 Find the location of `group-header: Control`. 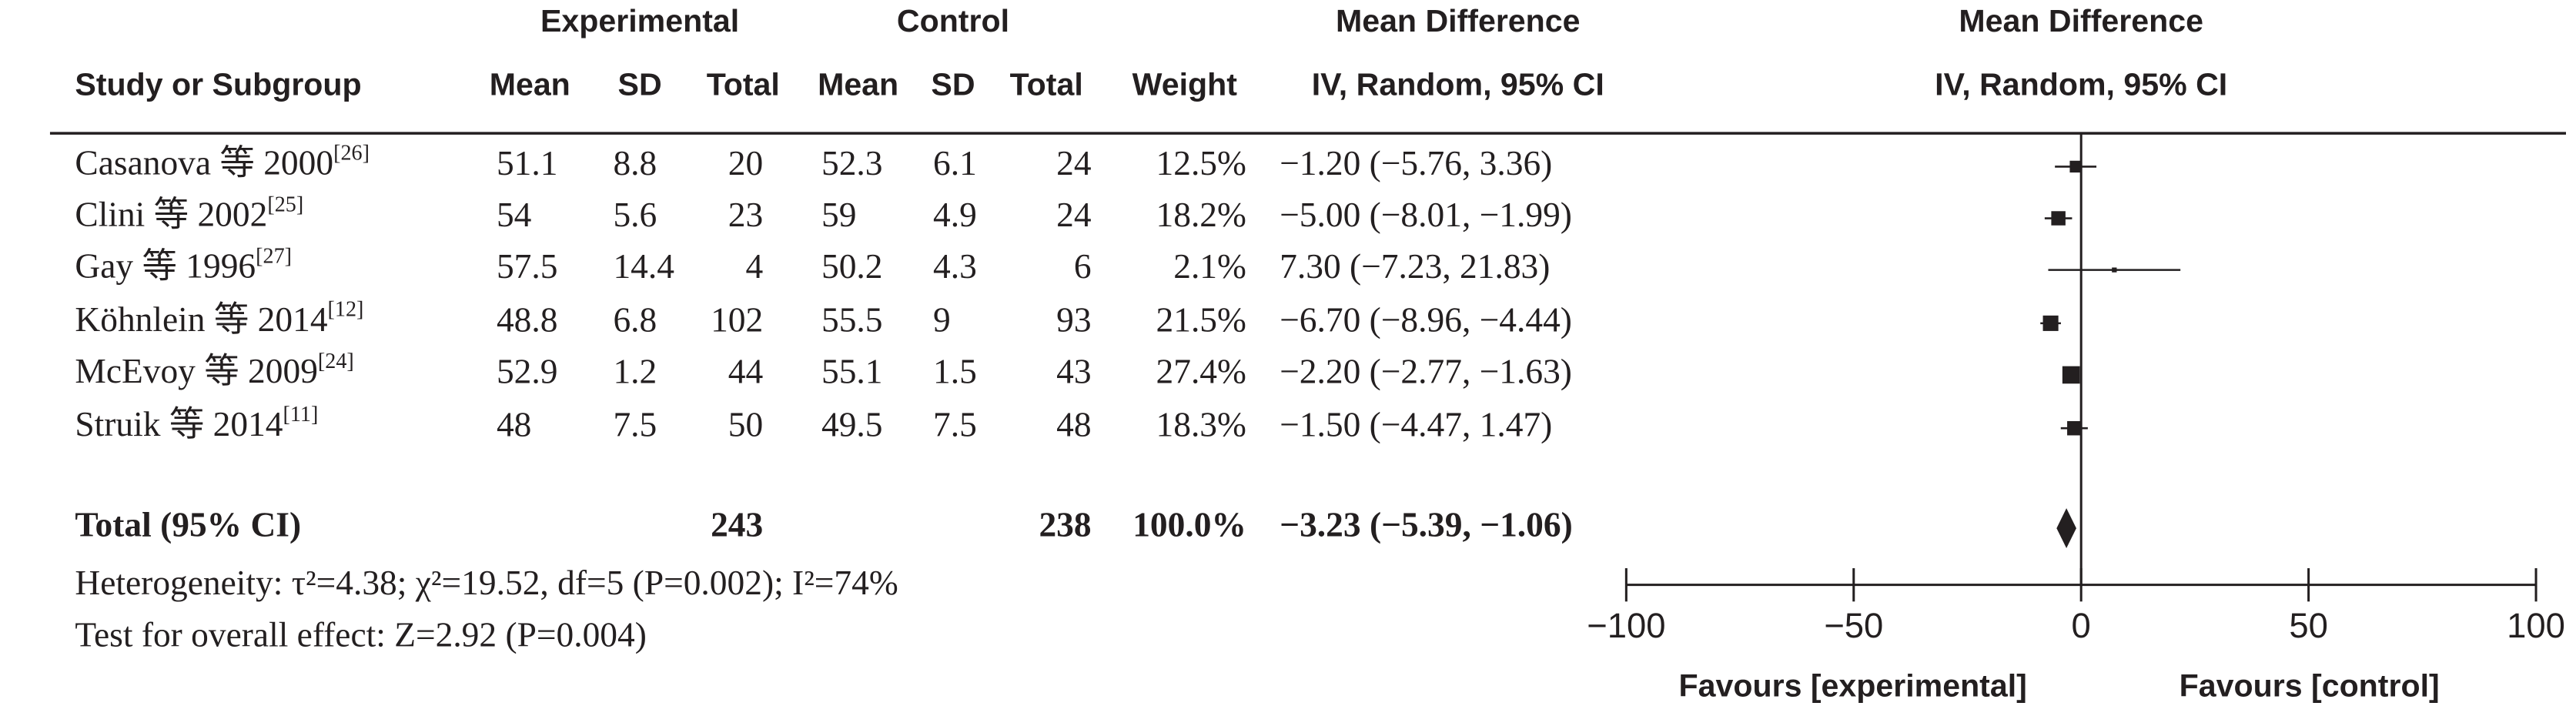

group-header: Control is located at coordinates (953, 20).